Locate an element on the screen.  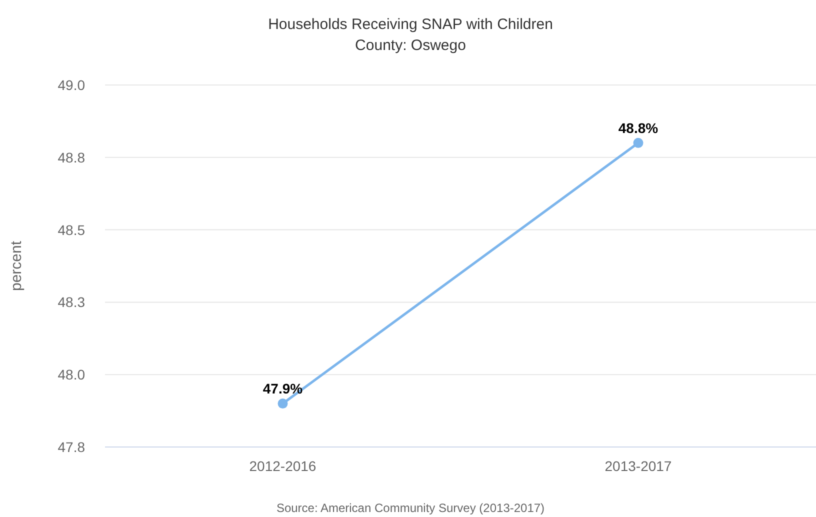
source-note: Source: American Community Survey (2013-2017) is located at coordinates (410, 508).